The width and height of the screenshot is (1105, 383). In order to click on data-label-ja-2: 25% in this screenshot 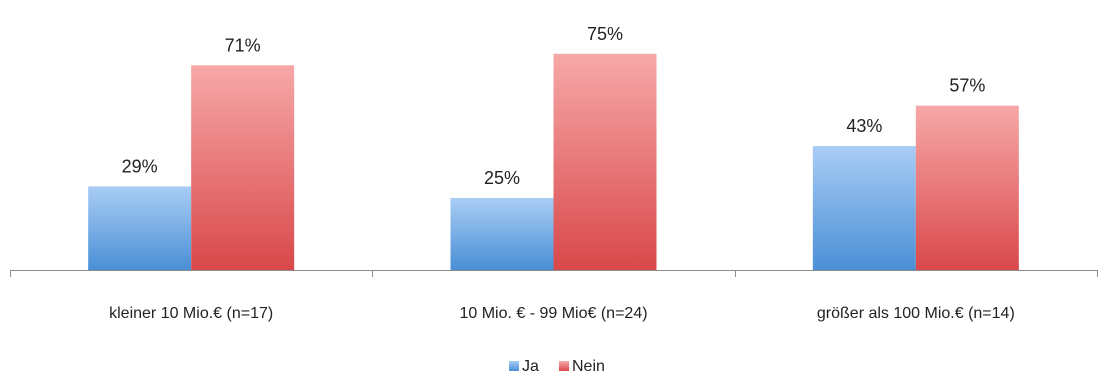, I will do `click(502, 178)`.